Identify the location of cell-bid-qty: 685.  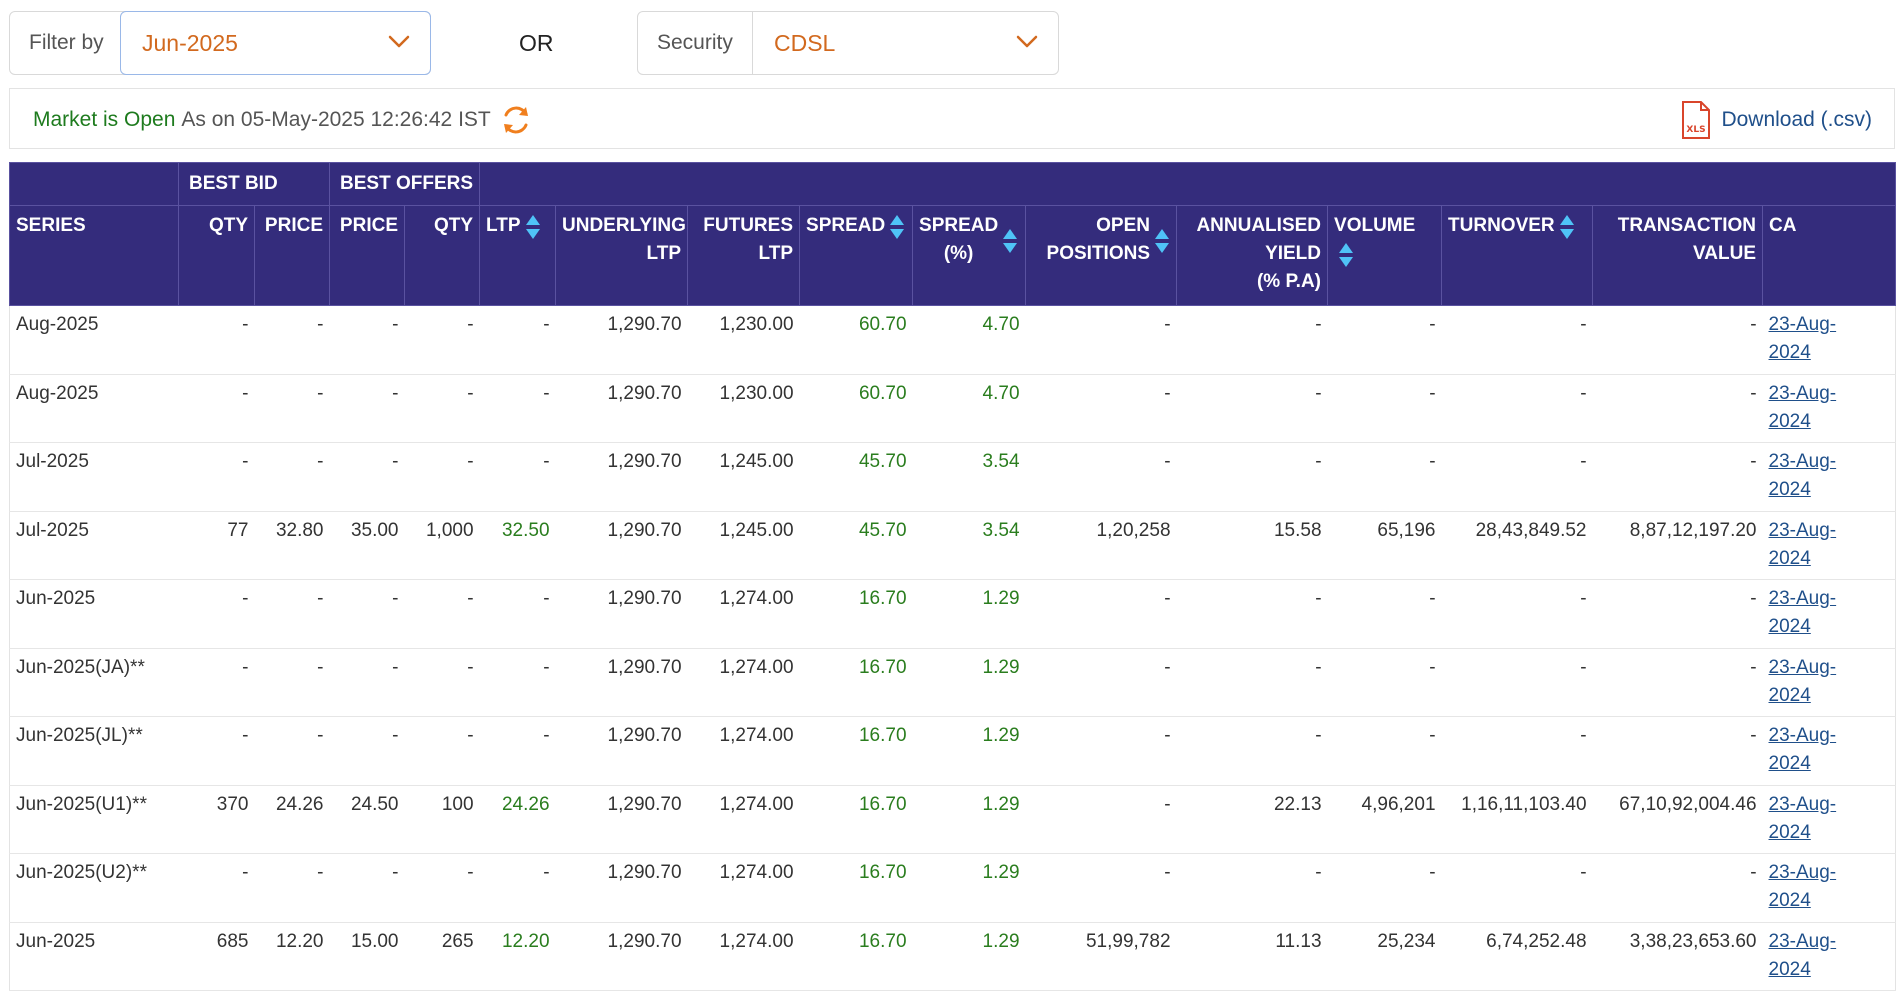
(216, 956).